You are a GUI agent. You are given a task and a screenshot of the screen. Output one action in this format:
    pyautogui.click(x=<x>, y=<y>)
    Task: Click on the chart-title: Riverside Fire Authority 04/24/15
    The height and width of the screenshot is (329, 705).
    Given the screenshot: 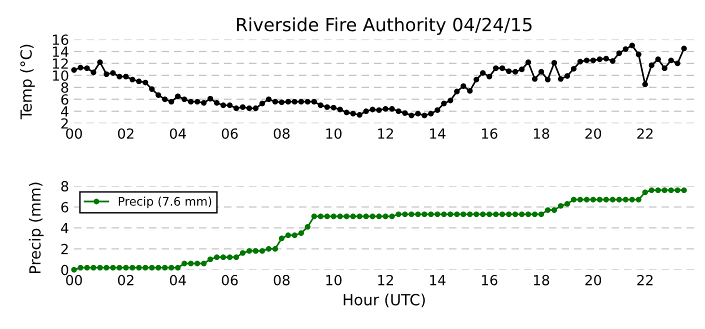 What is the action you would take?
    pyautogui.click(x=384, y=26)
    